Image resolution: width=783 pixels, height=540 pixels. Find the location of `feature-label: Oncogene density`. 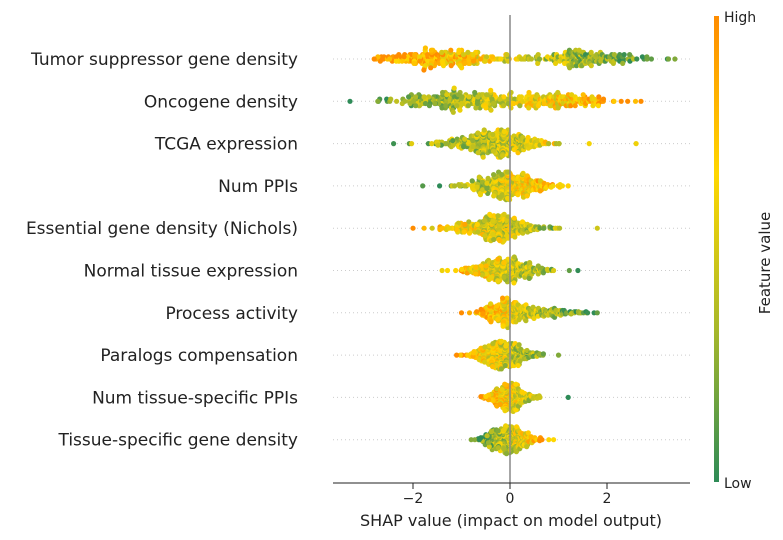

feature-label: Oncogene density is located at coordinates (221, 102).